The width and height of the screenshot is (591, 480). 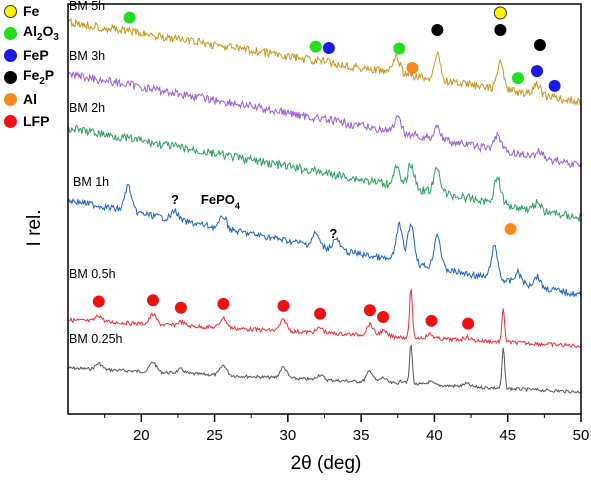 I want to click on x-tick-label: 30, so click(x=288, y=435).